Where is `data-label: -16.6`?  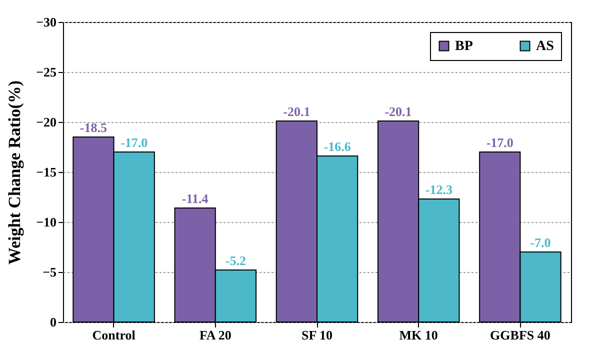
data-label: -16.6 is located at coordinates (338, 146).